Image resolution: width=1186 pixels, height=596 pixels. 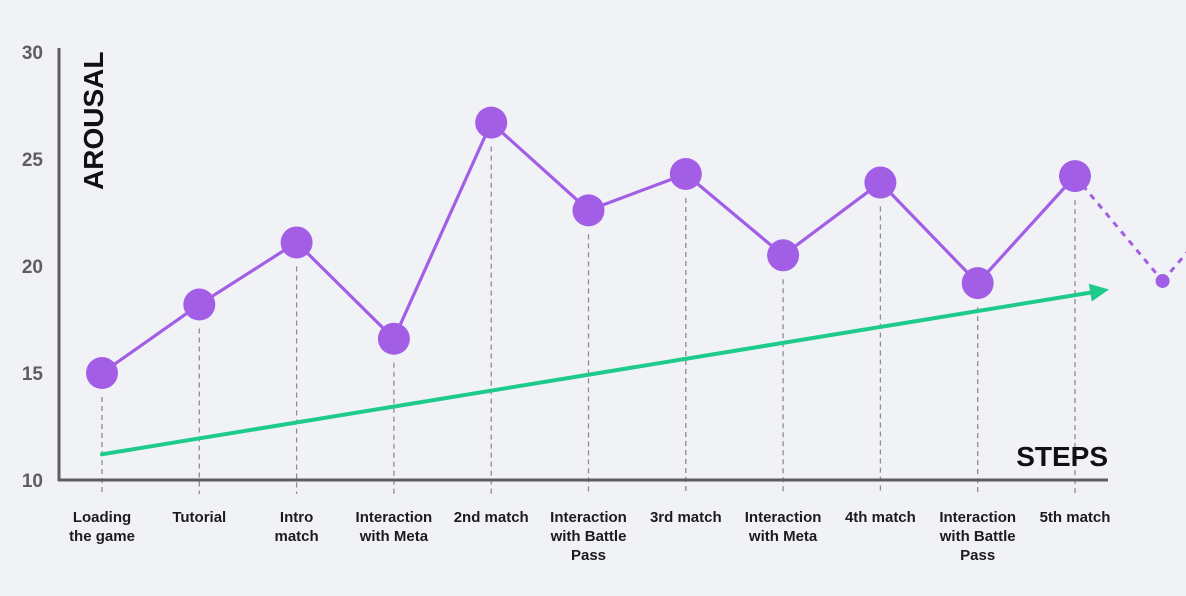 I want to click on y-tick-label: 30, so click(x=32, y=53).